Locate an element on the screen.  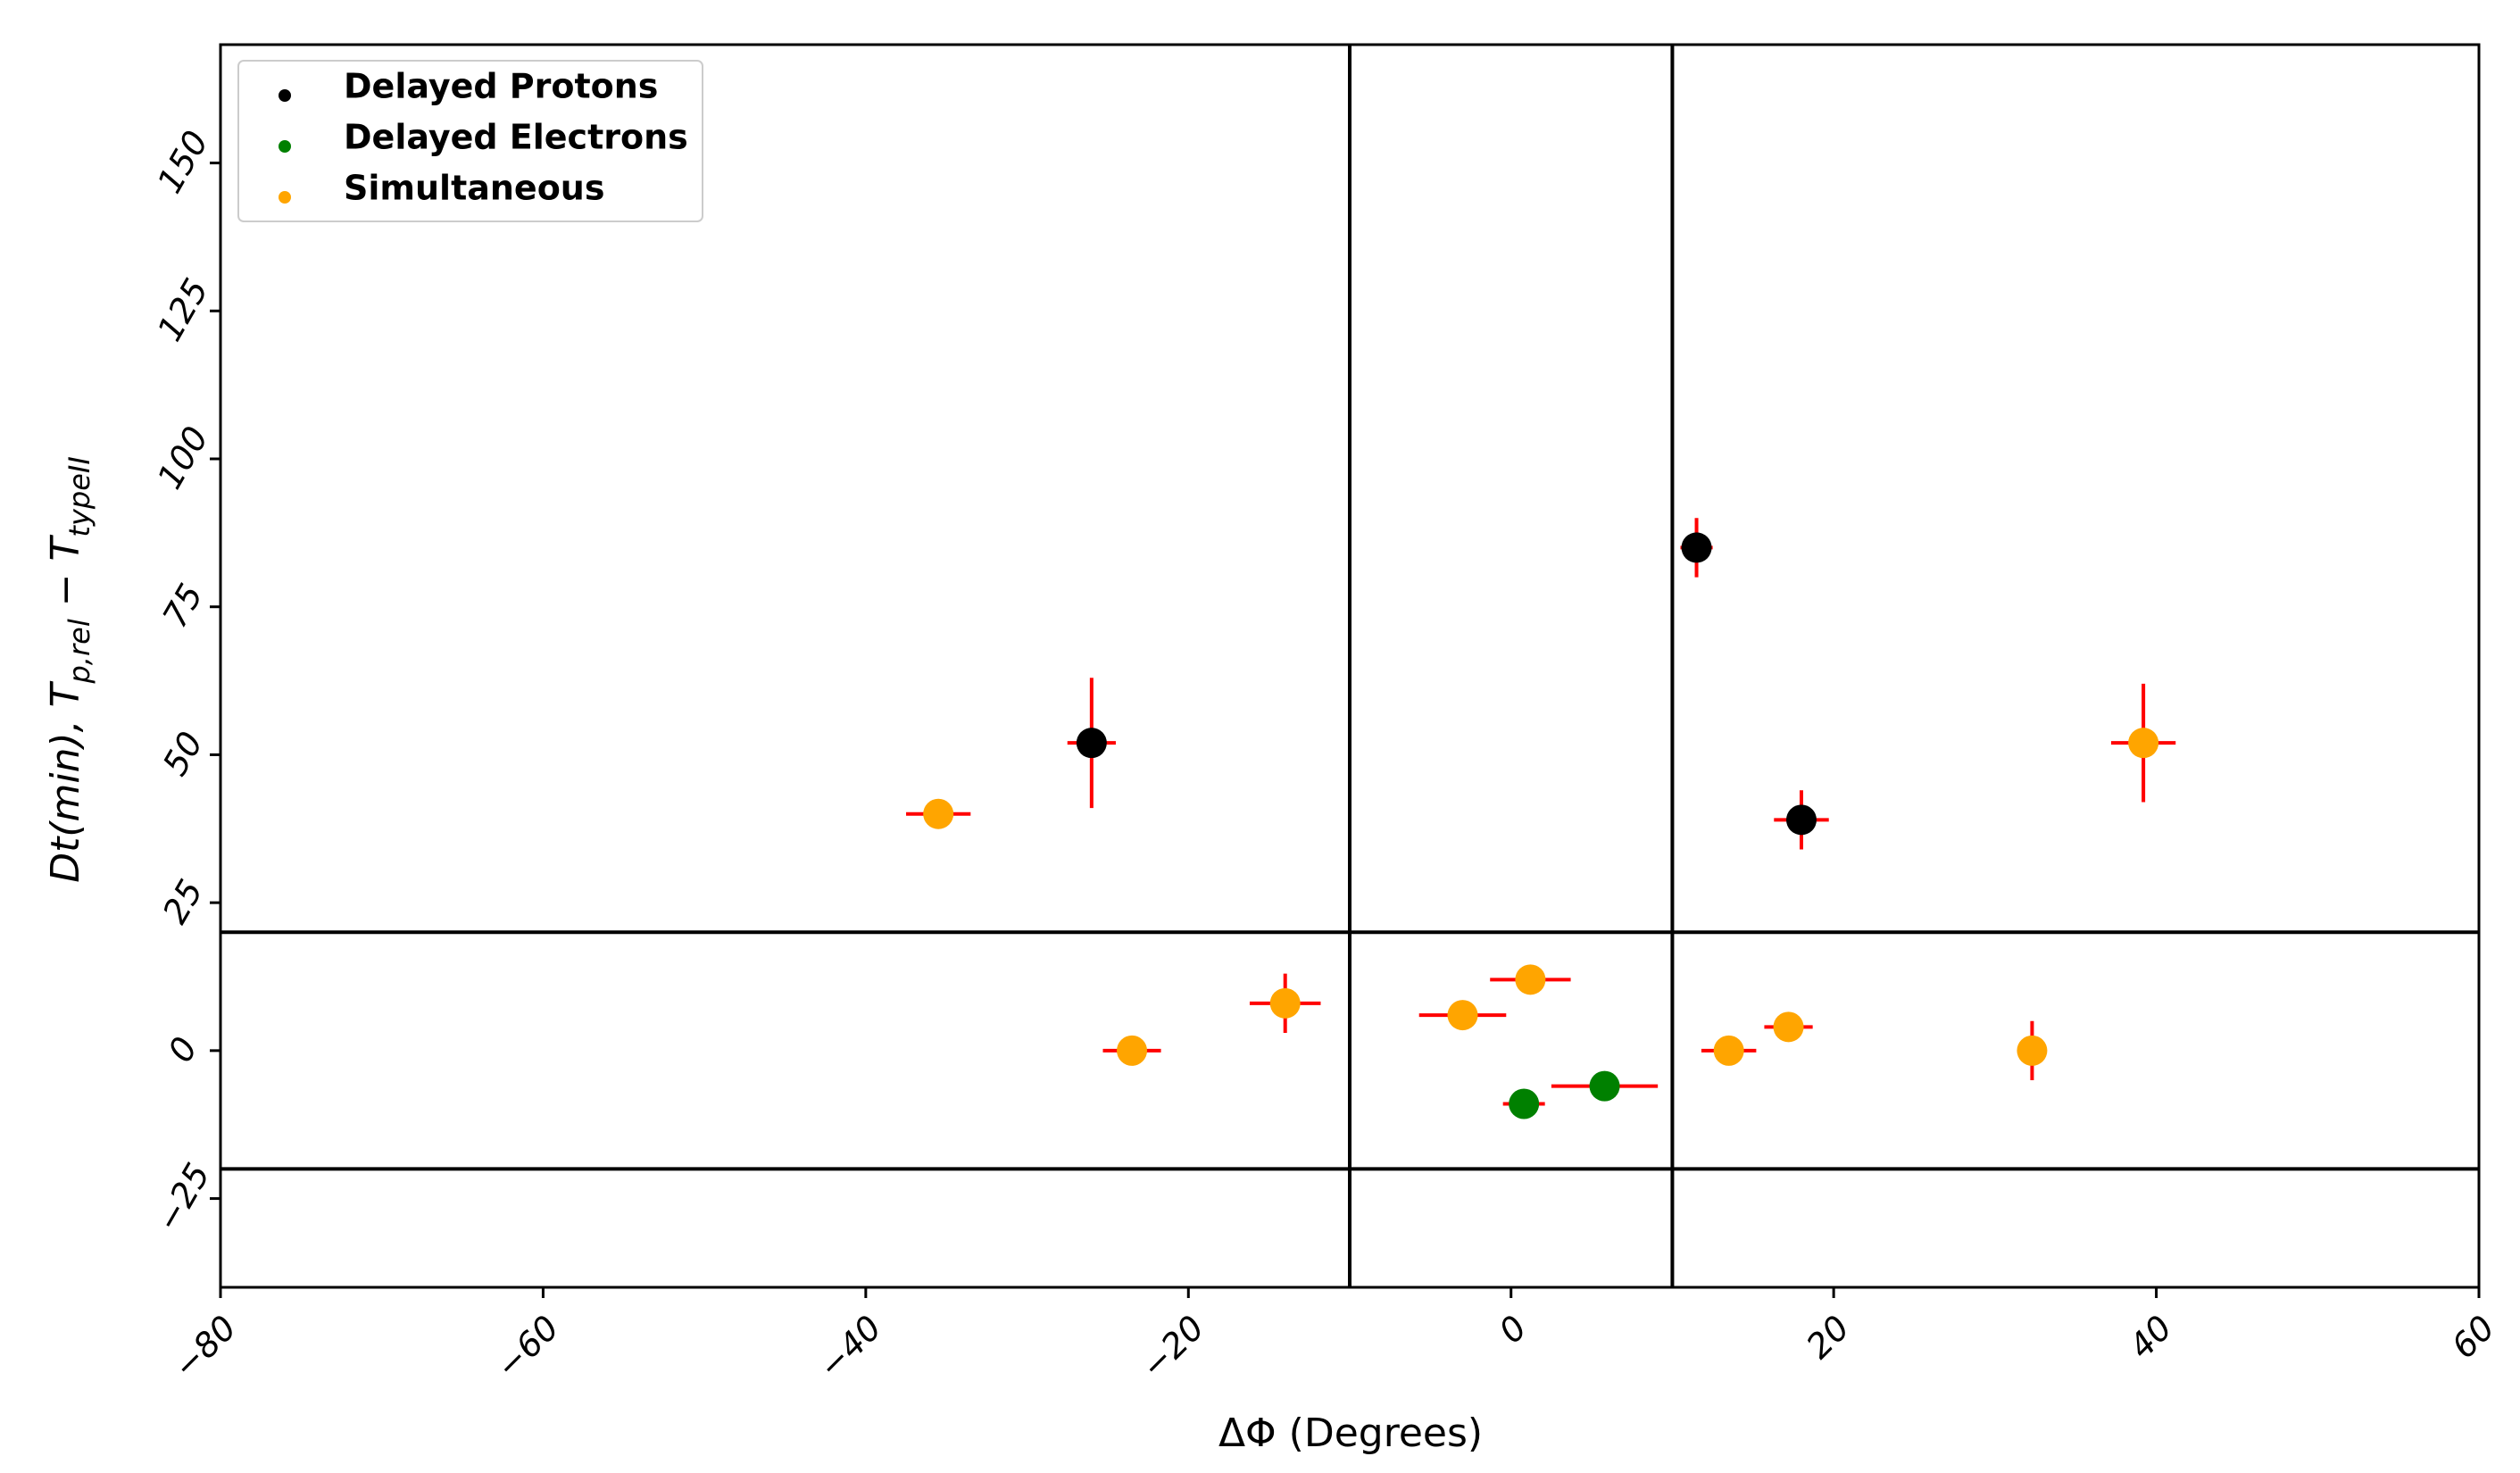
y-axis-label-mid: − T is located at coordinates (66, 576).